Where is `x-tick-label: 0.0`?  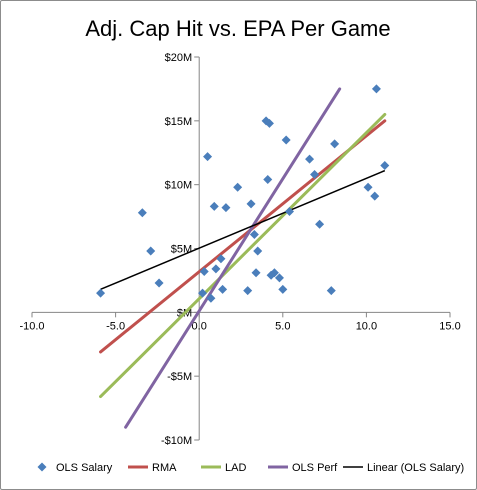
x-tick-label: 0.0 is located at coordinates (199, 326).